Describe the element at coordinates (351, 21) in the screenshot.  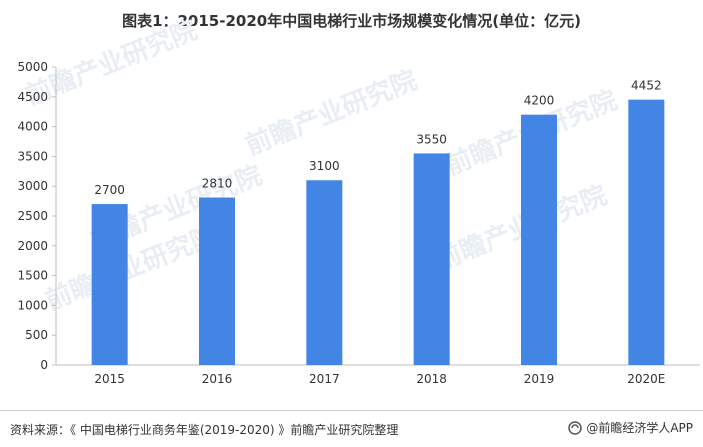
I see `chart-title: 图表1：2015-2020年中国电梯行业市场规模变化情况(单位：亿元)` at that location.